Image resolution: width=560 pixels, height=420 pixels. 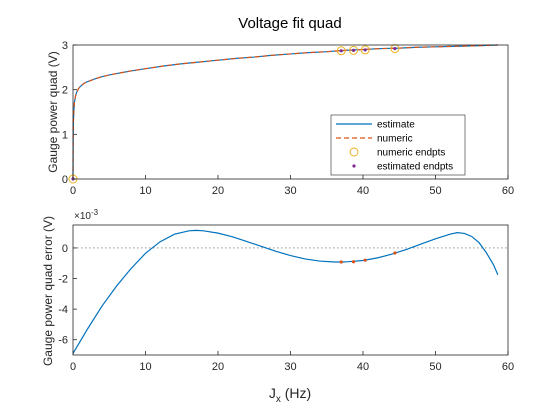 I want to click on bottom-x-tick-labels: 0 10 20 30 40 50 60, so click(x=292, y=367).